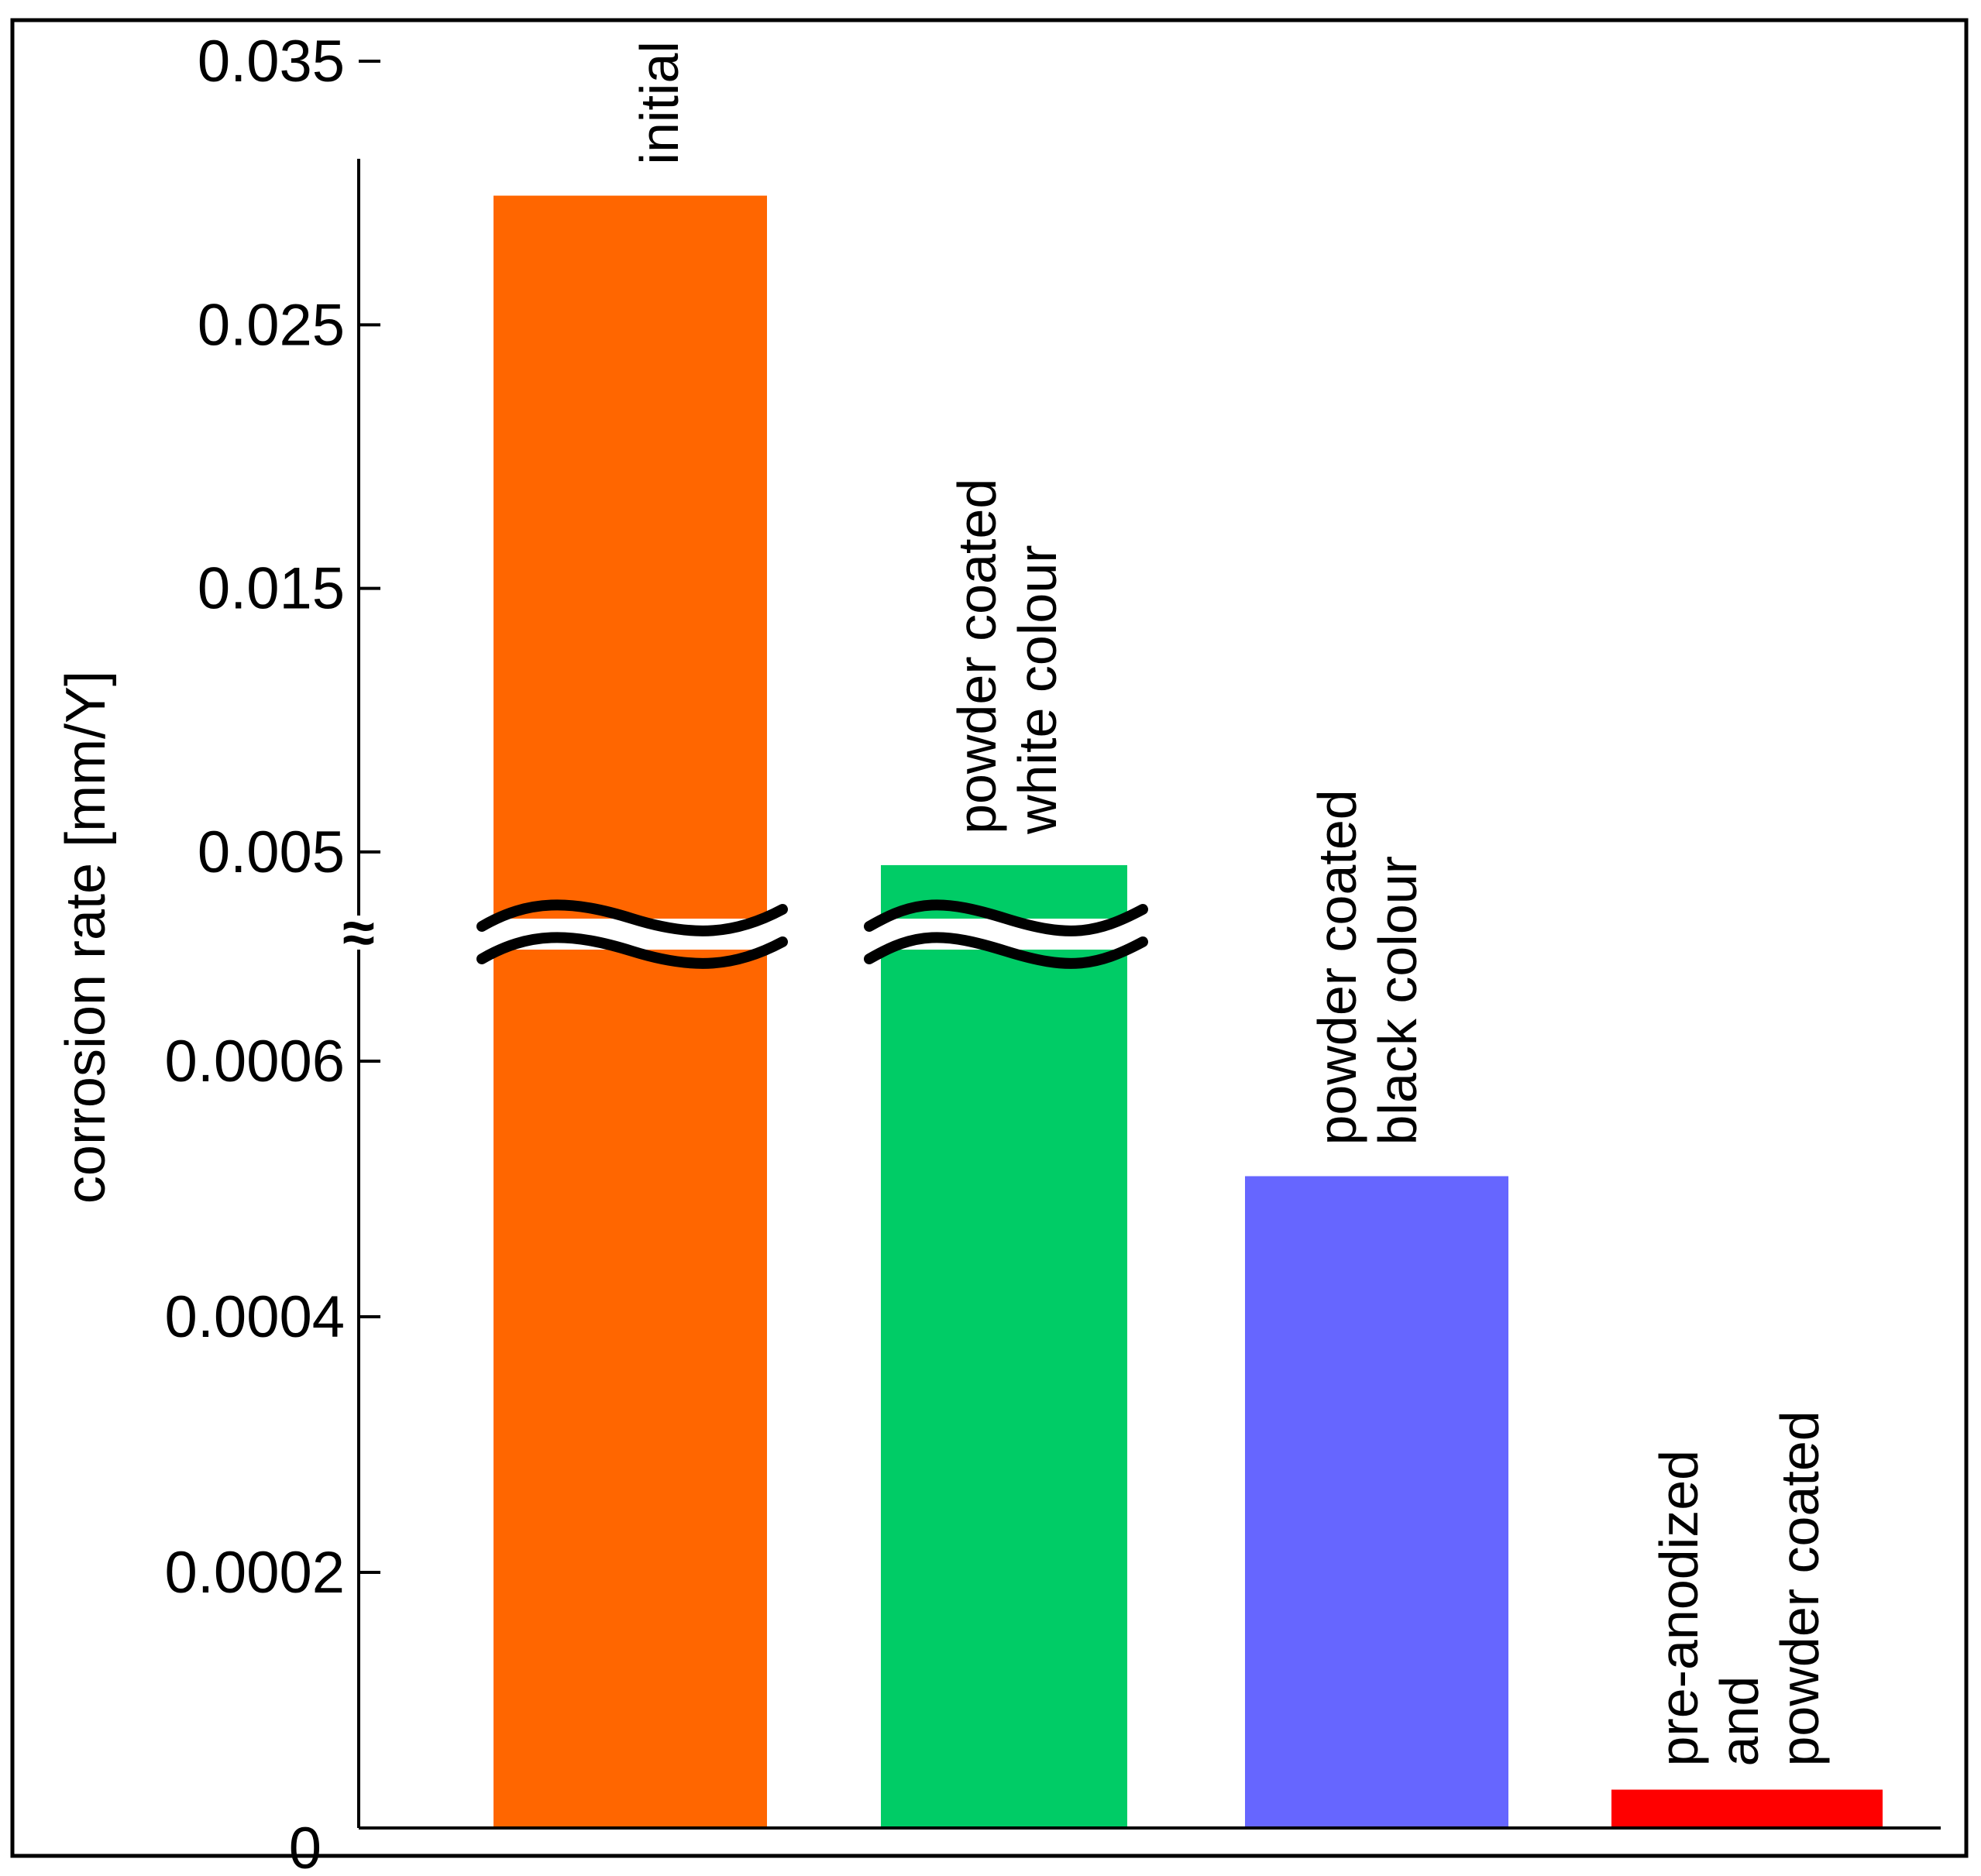  What do you see at coordinates (1397, 1001) in the screenshot?
I see `bar-3-label-line-2: black colour` at bounding box center [1397, 1001].